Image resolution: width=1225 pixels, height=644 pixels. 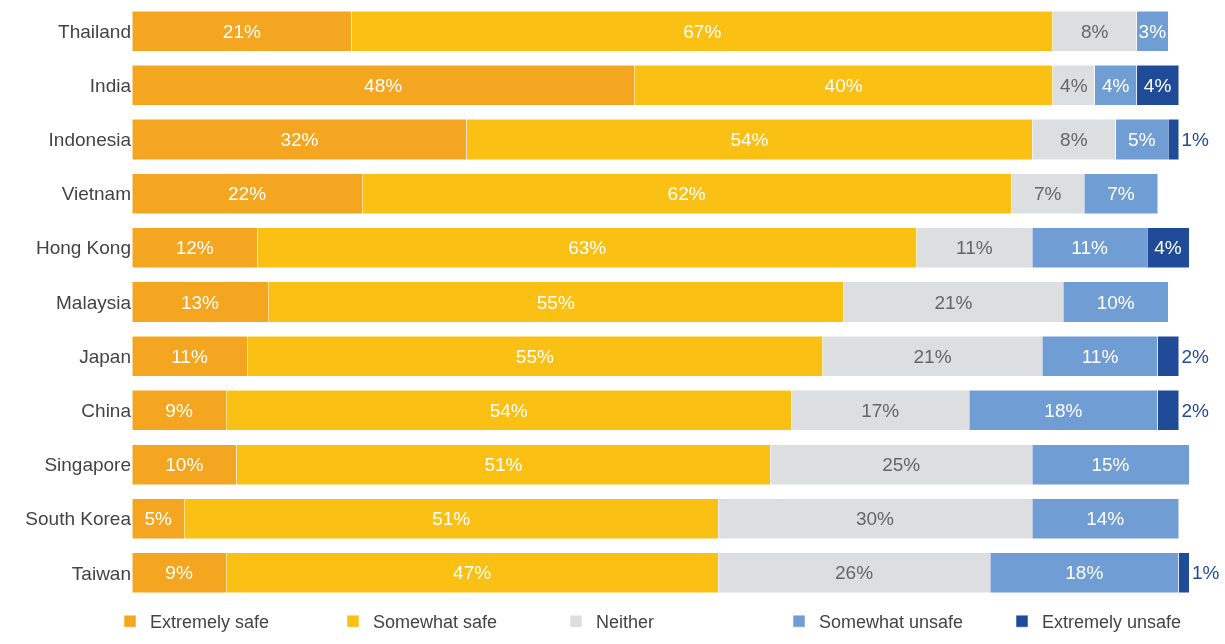 What do you see at coordinates (247, 194) in the screenshot?
I see `data-label: 22%` at bounding box center [247, 194].